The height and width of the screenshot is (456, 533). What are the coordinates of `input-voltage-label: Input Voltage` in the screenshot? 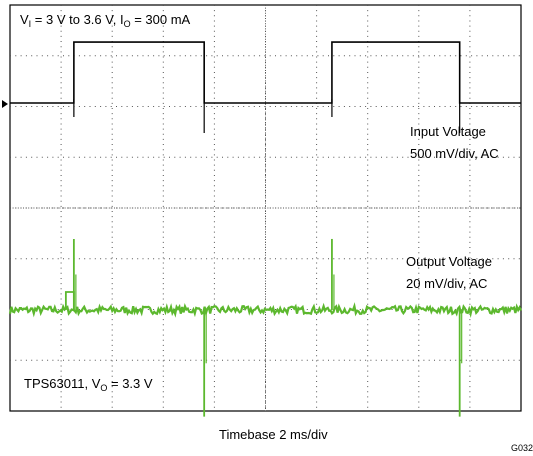 It's located at (448, 131).